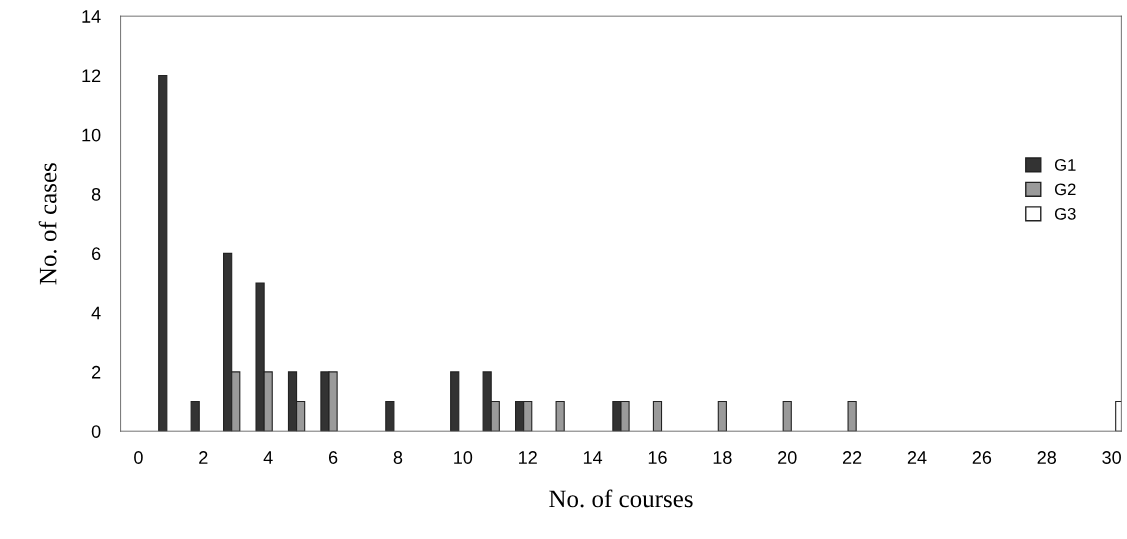 Image resolution: width=1127 pixels, height=539 pixels. What do you see at coordinates (1065, 213) in the screenshot?
I see `legend-label: G3` at bounding box center [1065, 213].